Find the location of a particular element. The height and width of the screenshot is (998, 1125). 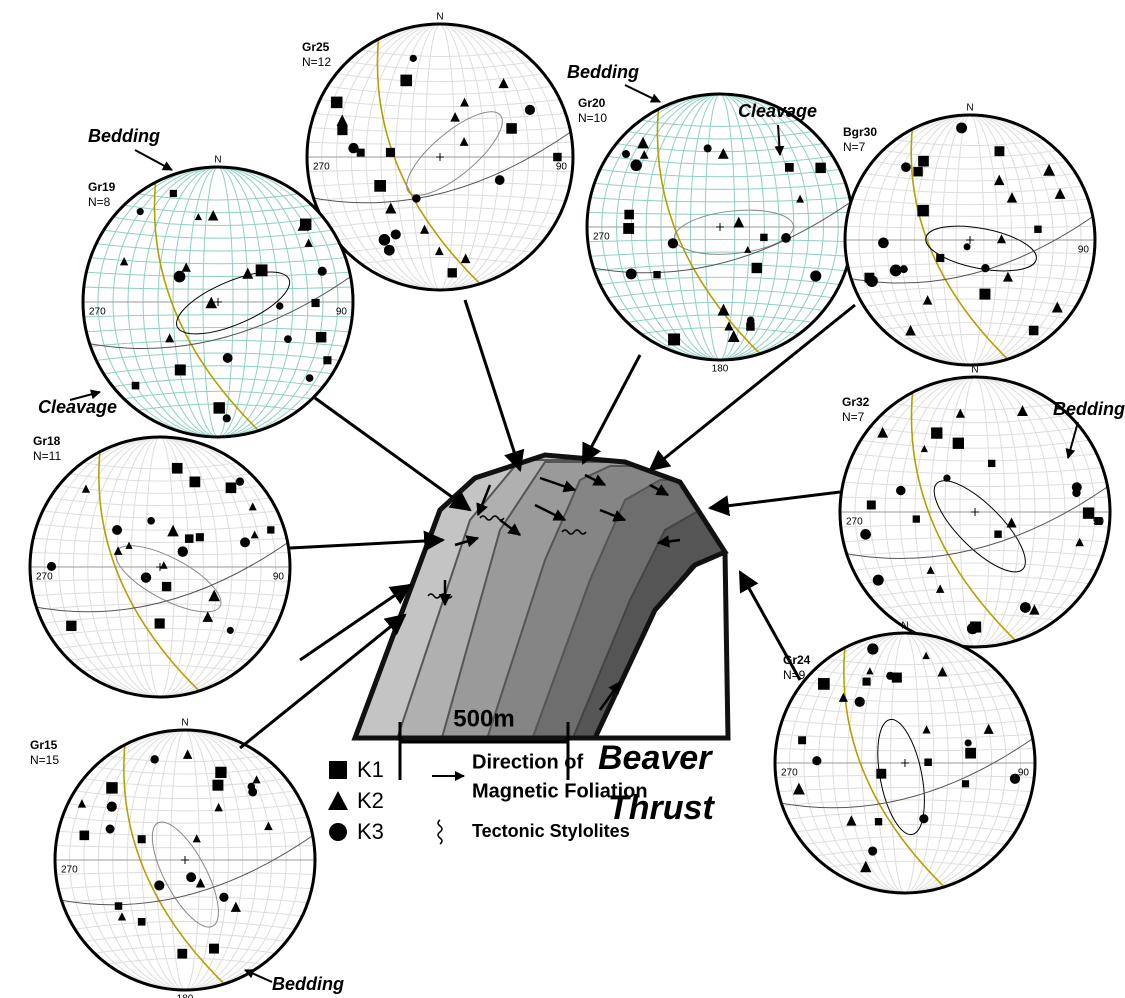

legend-square is located at coordinates (338, 770).